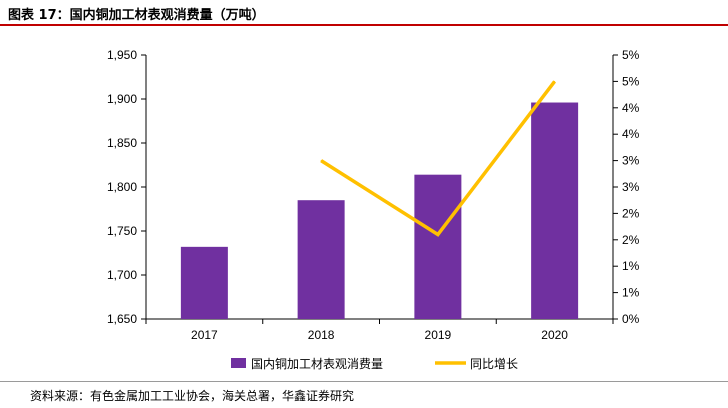 Image resolution: width=728 pixels, height=408 pixels. I want to click on x-axis-tick-label: 2017, so click(204, 335).